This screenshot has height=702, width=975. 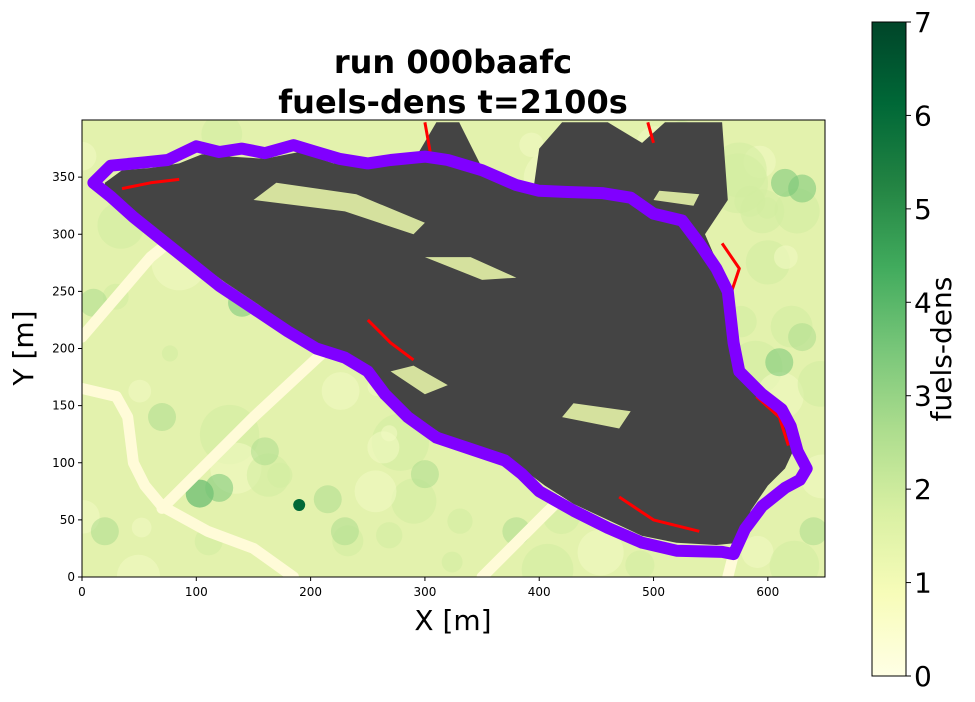 I want to click on y-tick-label: 150, so click(x=63, y=406).